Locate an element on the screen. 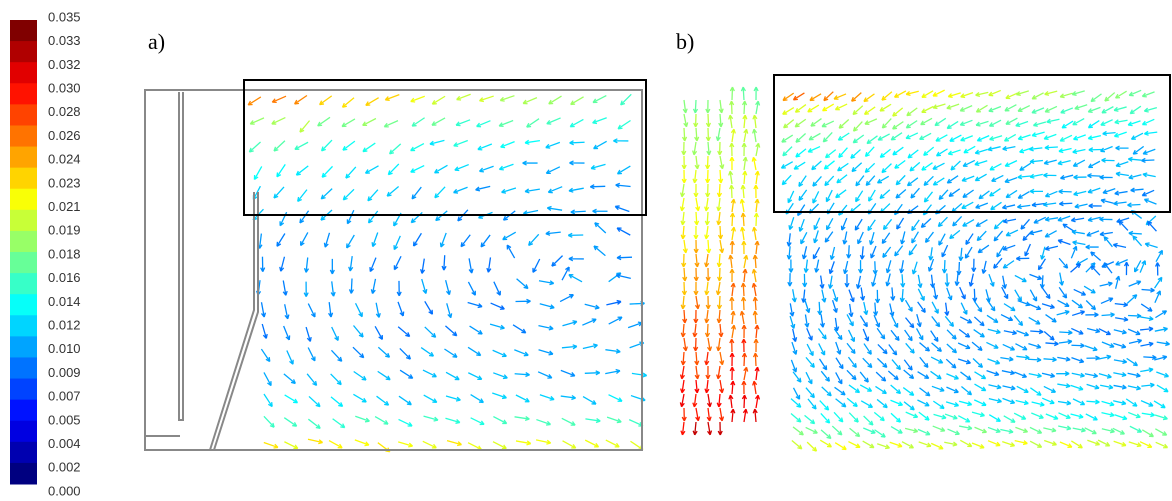  colorbar-tick-label: 0.021 is located at coordinates (64, 206).